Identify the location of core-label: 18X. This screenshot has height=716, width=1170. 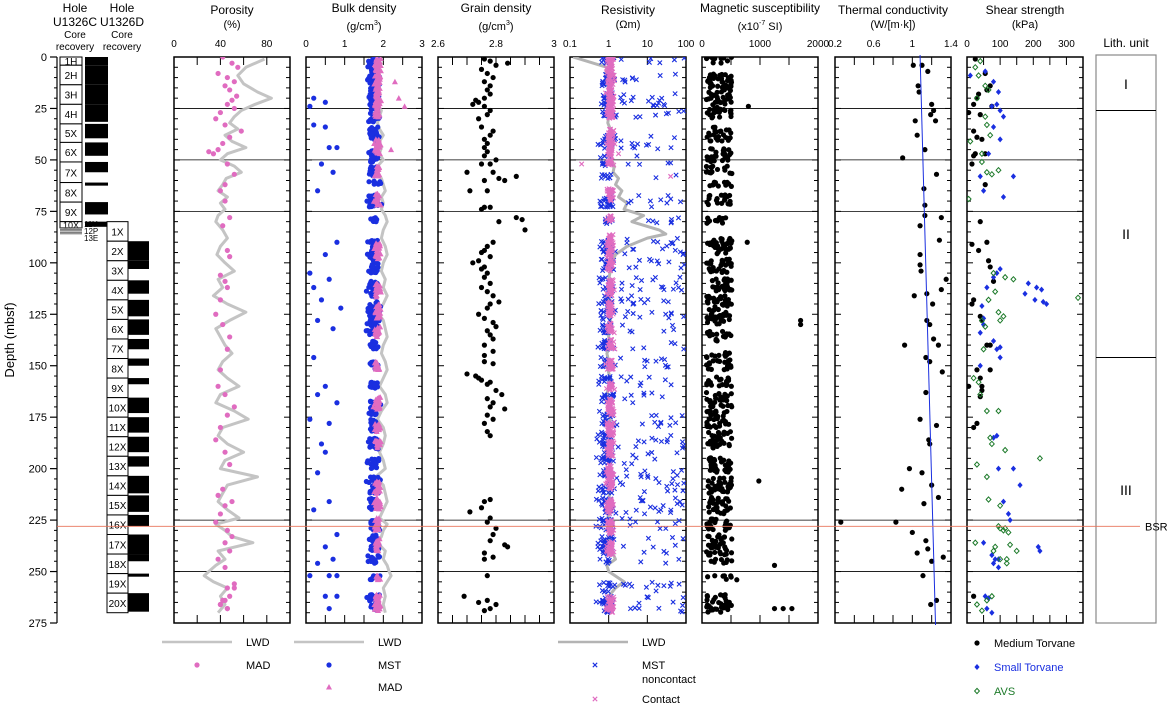
(118, 565).